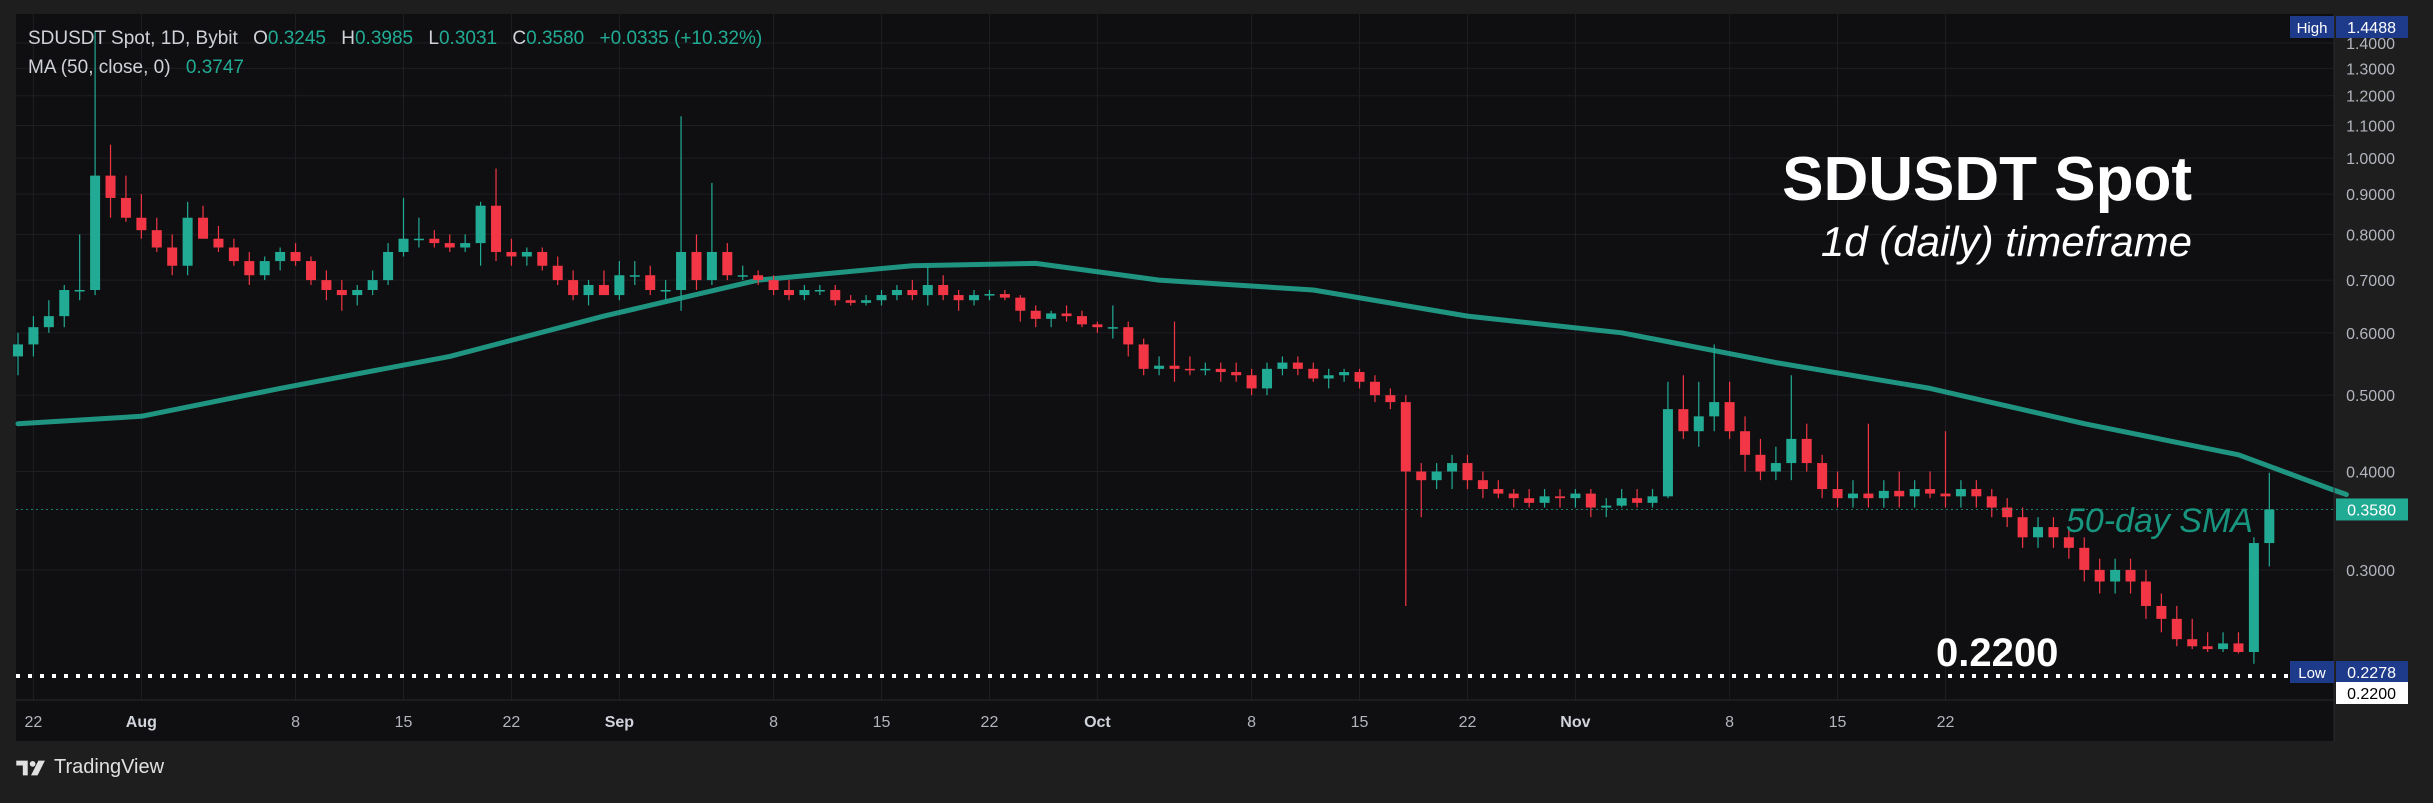 The image size is (2433, 803). Describe the element at coordinates (2370, 571) in the screenshot. I see `price-tick-label: 0.3000` at that location.